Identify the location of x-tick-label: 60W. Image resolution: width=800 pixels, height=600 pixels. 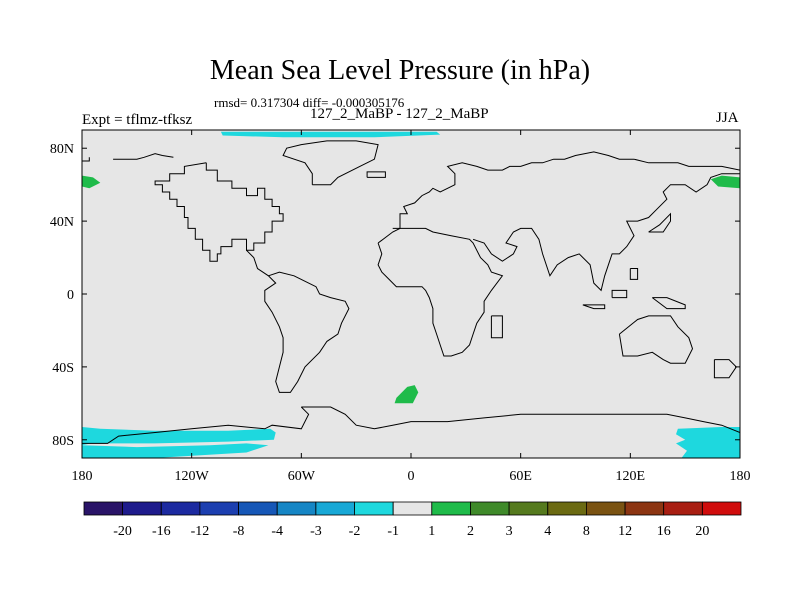
(302, 476).